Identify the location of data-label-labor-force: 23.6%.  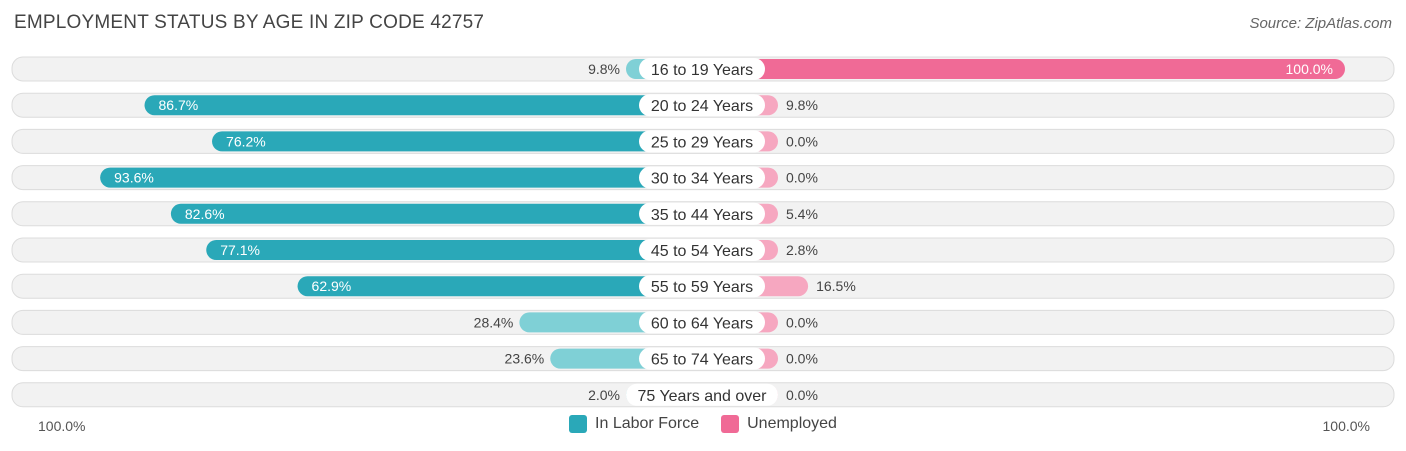
(525, 359).